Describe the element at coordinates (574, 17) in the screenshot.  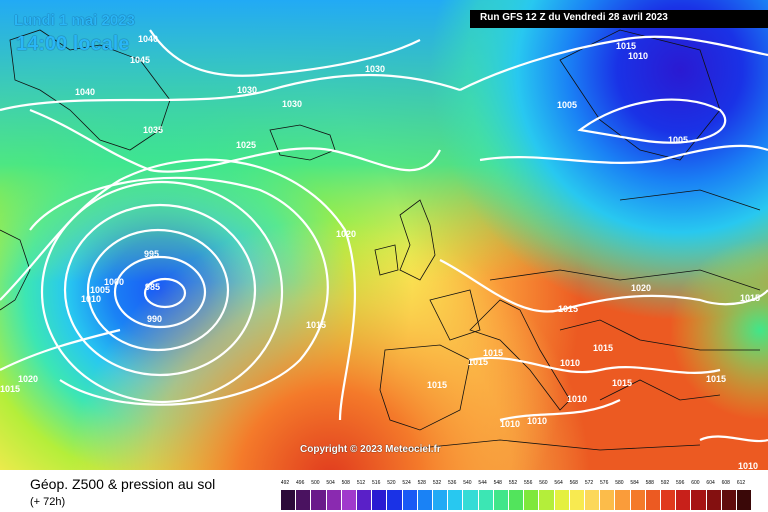
I see `run-info: Run GFS 12 Z du Vendredi 28 avril 2023` at that location.